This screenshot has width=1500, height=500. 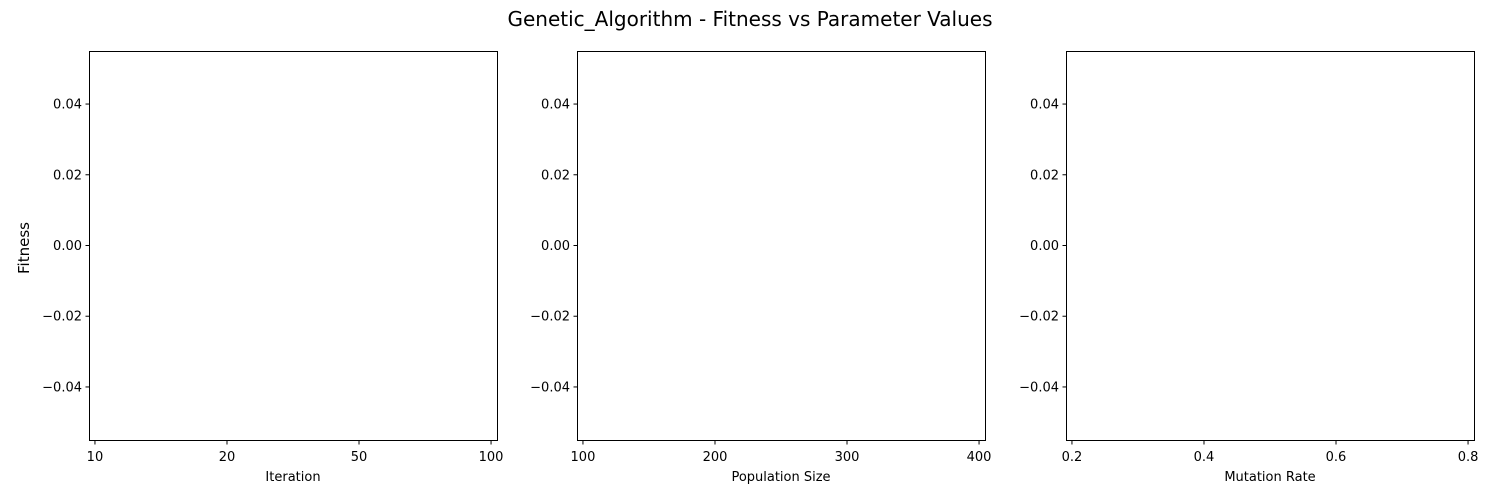 I want to click on x-tick-label: 50, so click(x=359, y=457).